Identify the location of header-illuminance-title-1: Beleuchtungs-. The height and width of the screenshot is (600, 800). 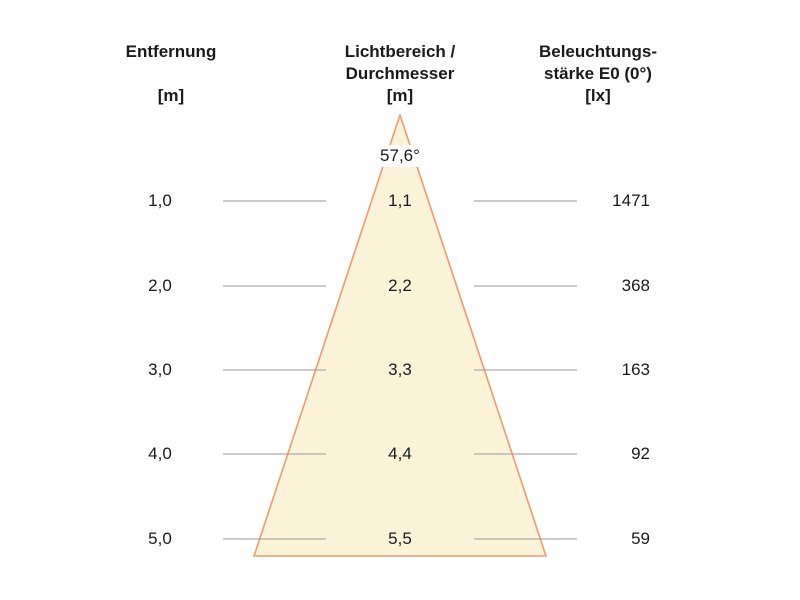
(598, 51).